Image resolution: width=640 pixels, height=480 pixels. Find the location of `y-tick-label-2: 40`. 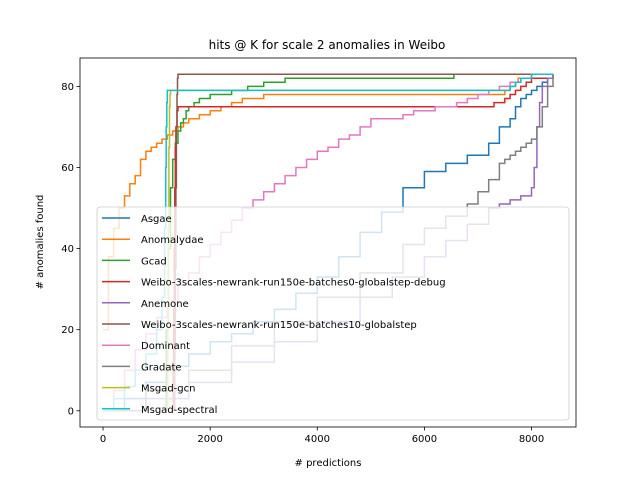

y-tick-label-2: 40 is located at coordinates (67, 249).